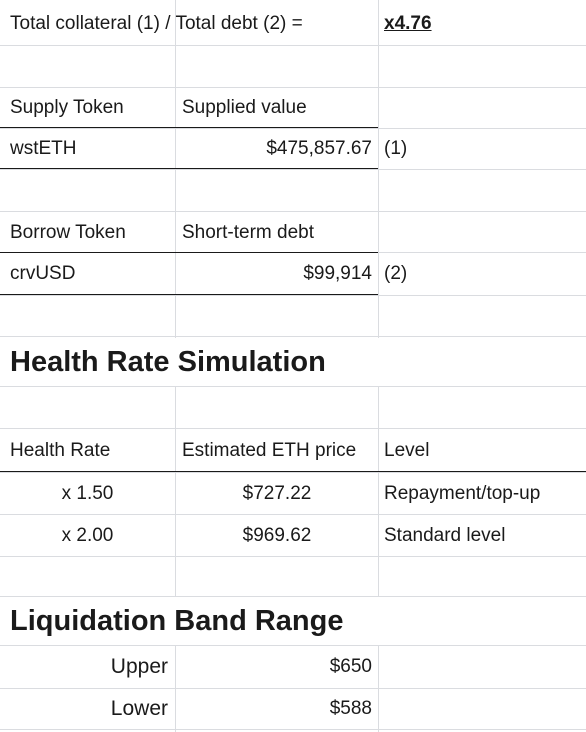  I want to click on liquidation-title: Liquidation Band Range, so click(177, 620).